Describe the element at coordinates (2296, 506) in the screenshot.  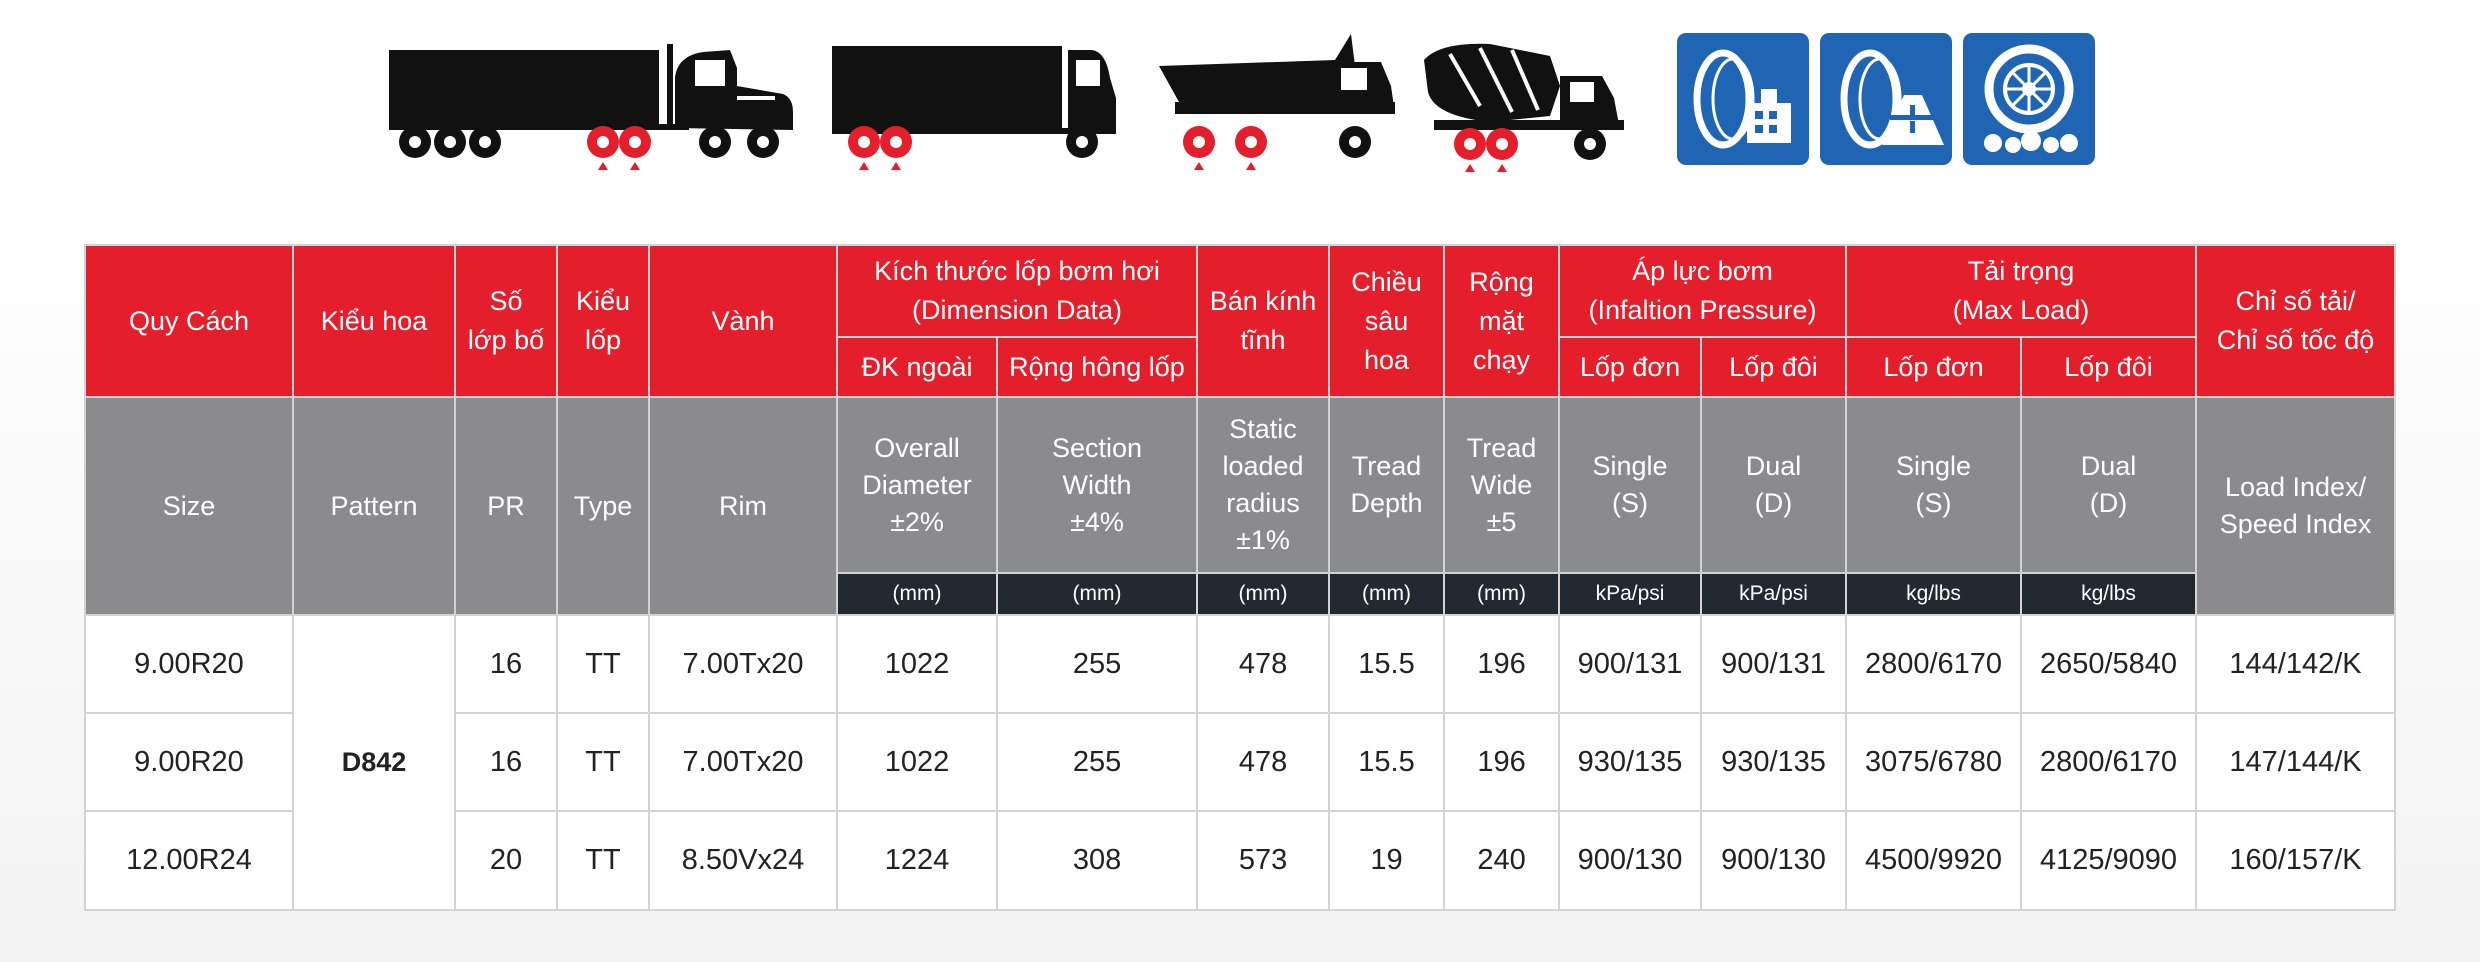
I see `header-index-en: Load Index/ Speed Index` at that location.